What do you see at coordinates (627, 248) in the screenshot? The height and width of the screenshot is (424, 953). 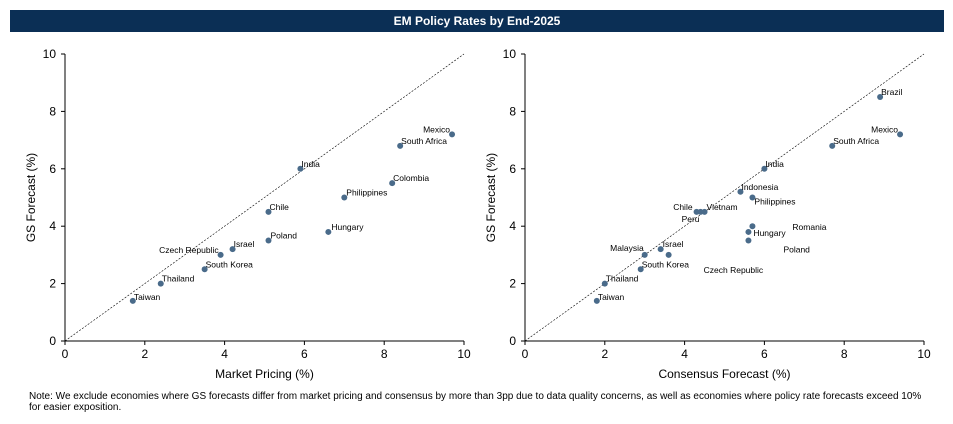 I see `data-point-label: Malaysia` at bounding box center [627, 248].